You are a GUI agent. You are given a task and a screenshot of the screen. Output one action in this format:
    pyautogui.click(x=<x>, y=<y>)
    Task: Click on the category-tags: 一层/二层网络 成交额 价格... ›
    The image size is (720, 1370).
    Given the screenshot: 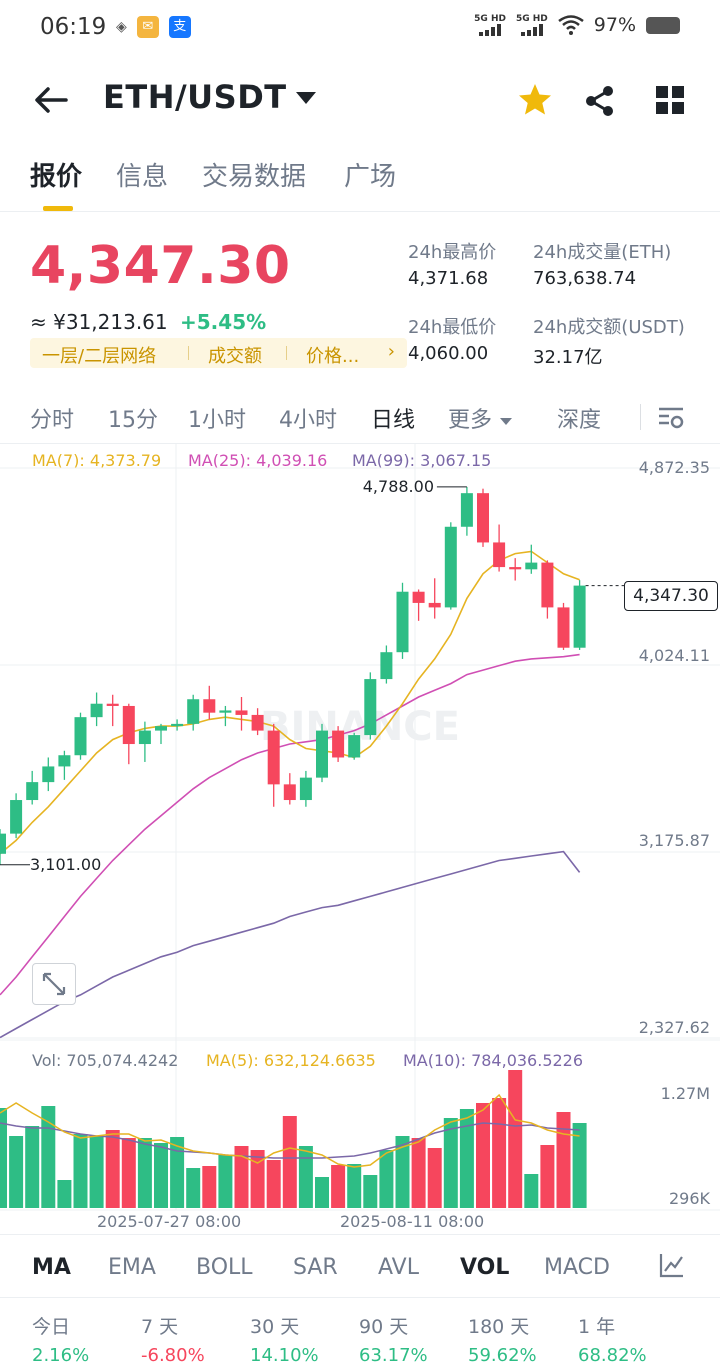 What is the action you would take?
    pyautogui.click(x=218, y=353)
    